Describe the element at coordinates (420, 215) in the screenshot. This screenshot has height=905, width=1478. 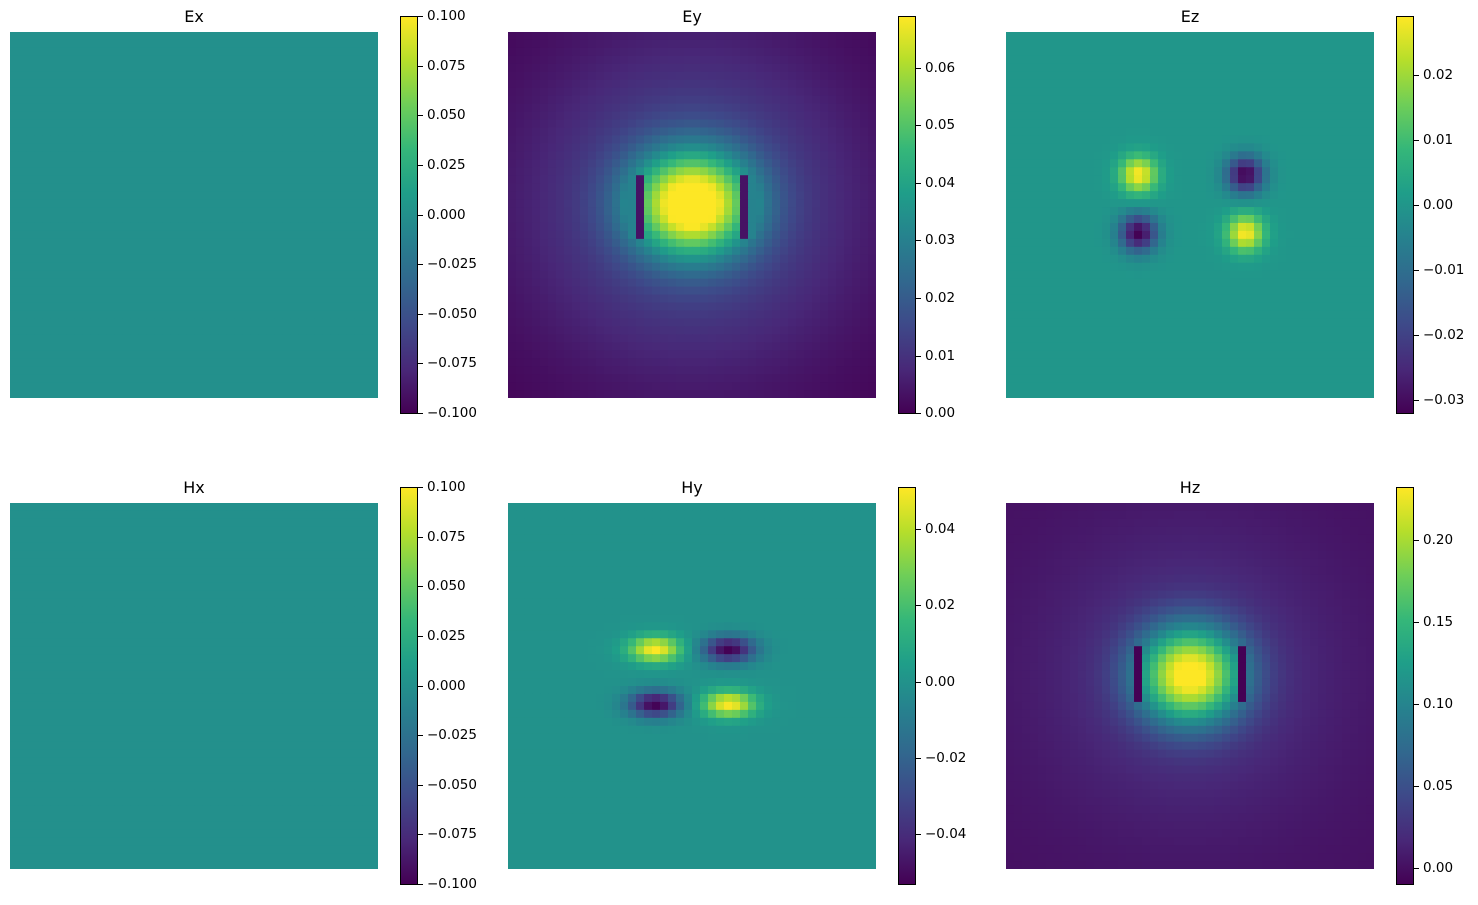
I see `colorbar-tick` at that location.